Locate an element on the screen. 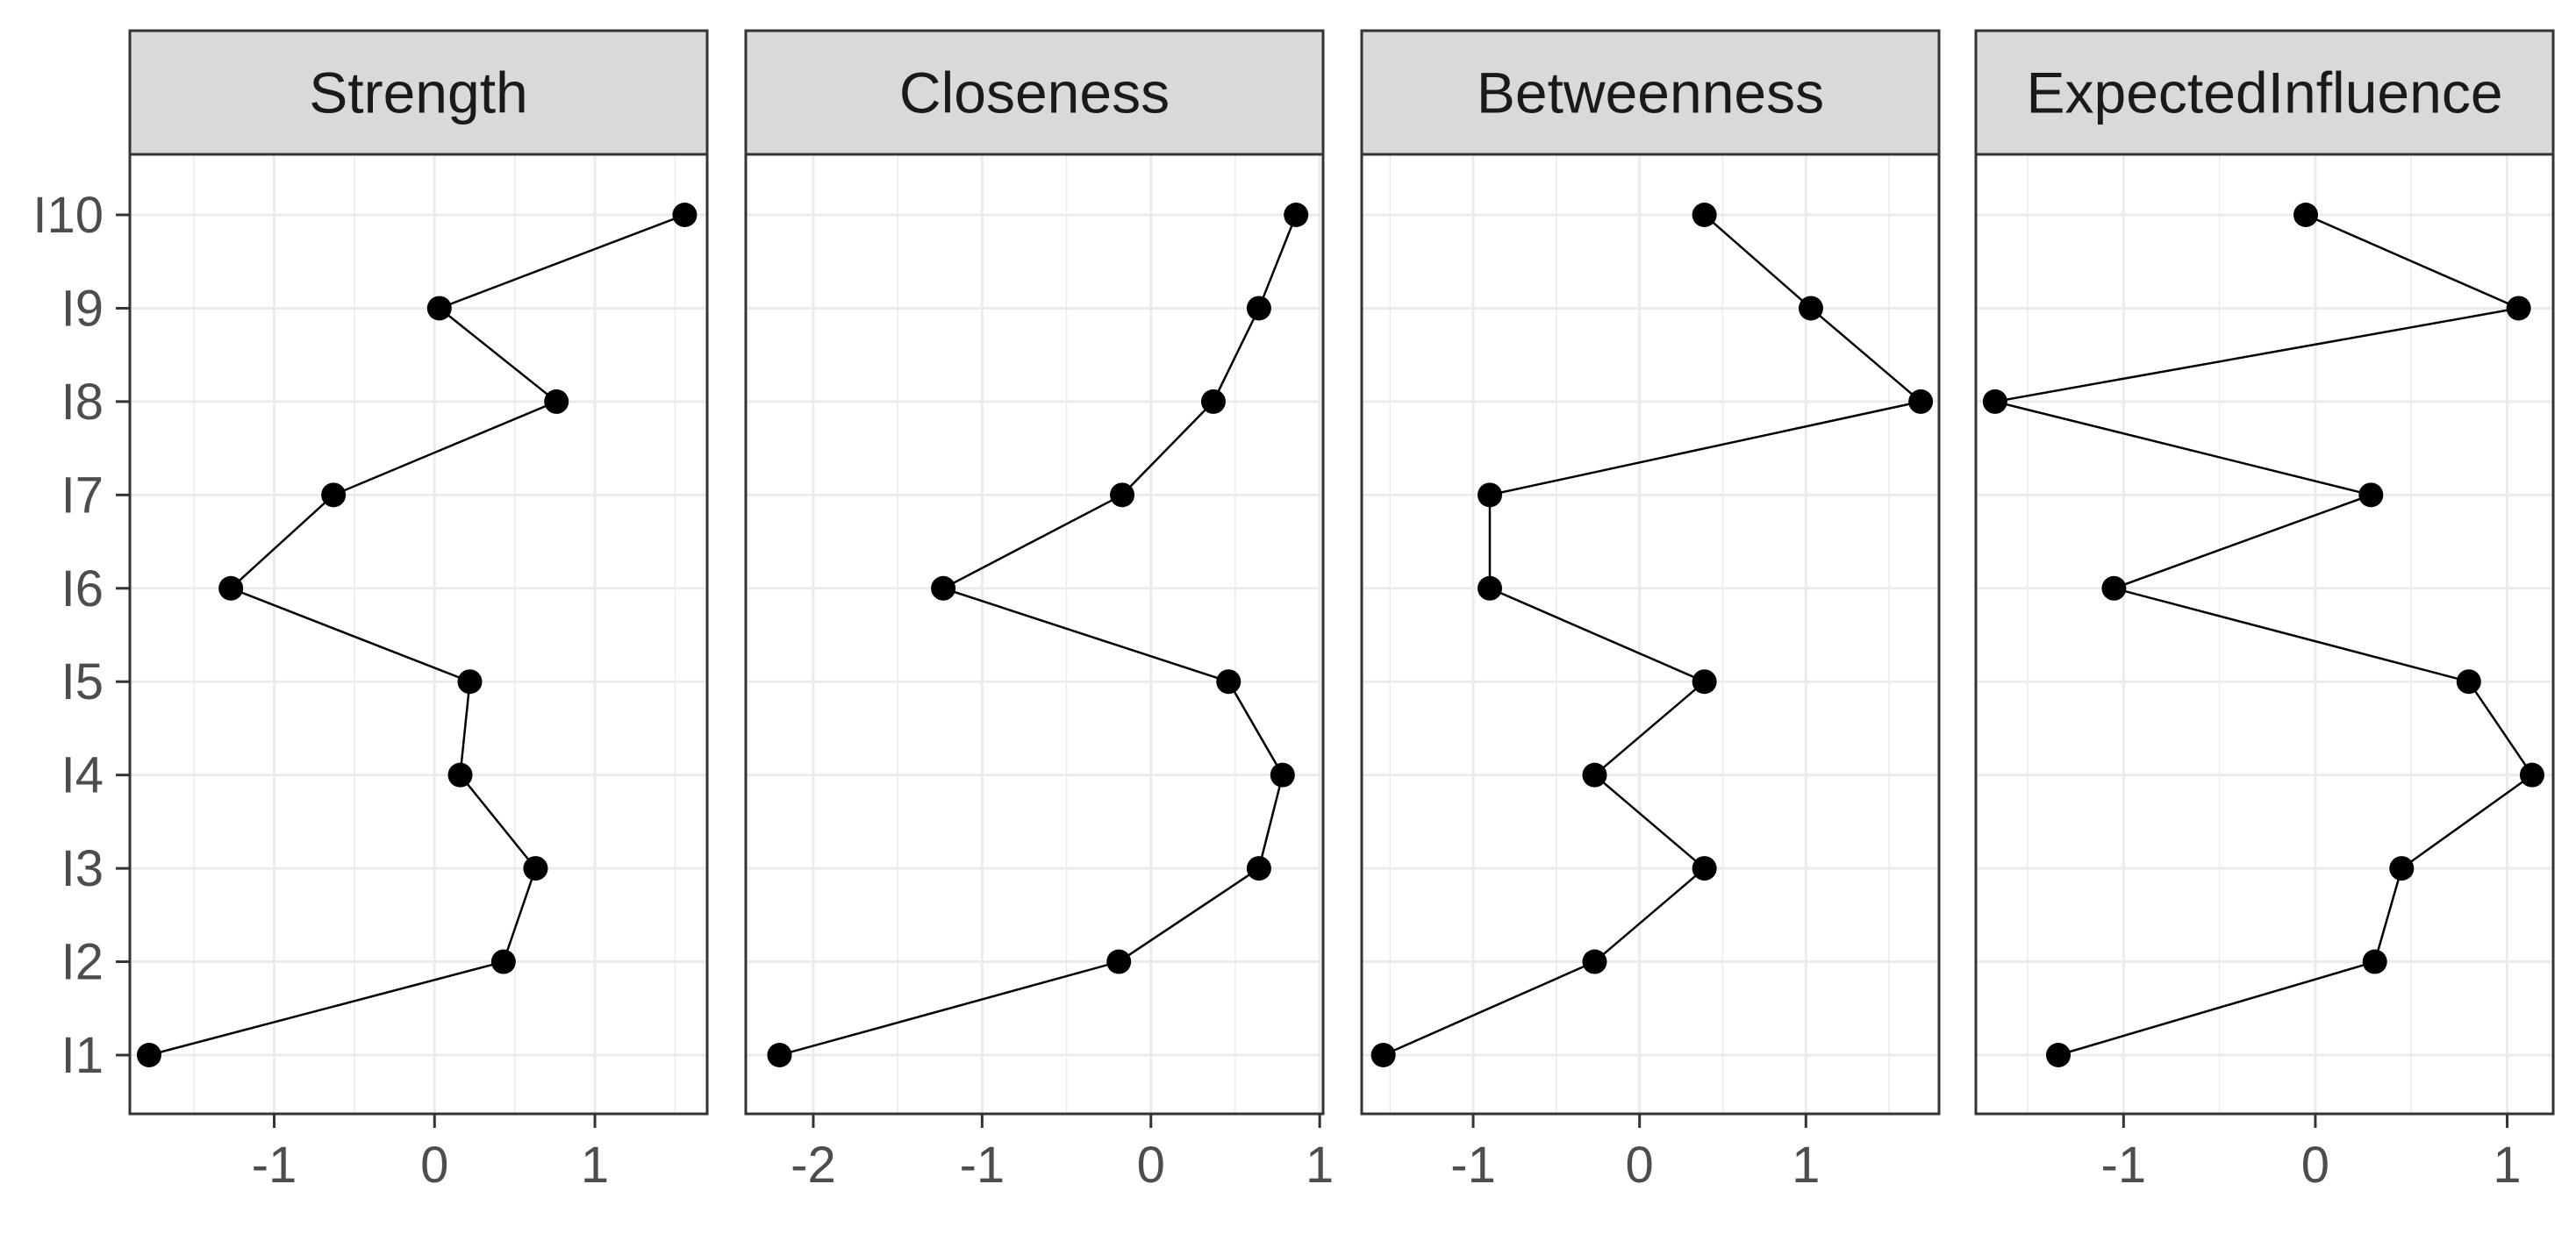 Image resolution: width=2576 pixels, height=1234 pixels. point-betweenness-i10 is located at coordinates (1704, 215).